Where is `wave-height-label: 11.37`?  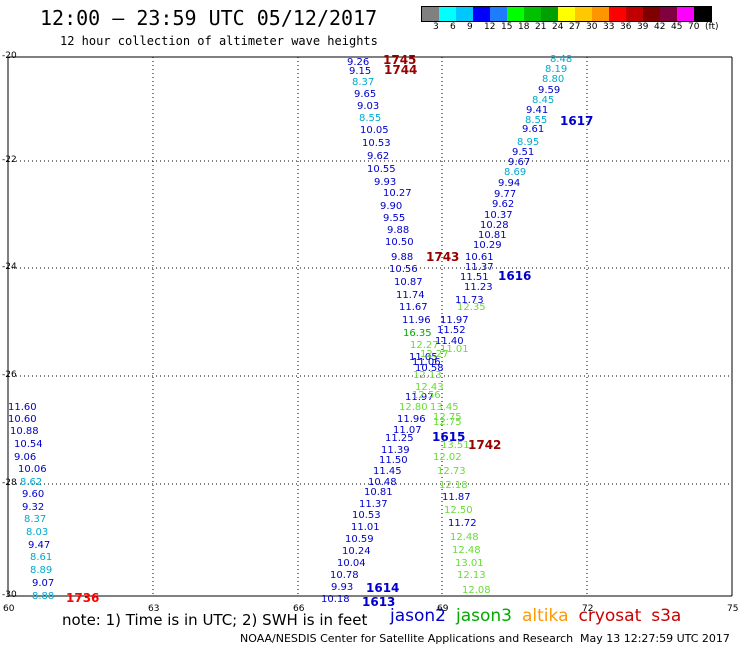
wave-height-label: 11.37 is located at coordinates (479, 267).